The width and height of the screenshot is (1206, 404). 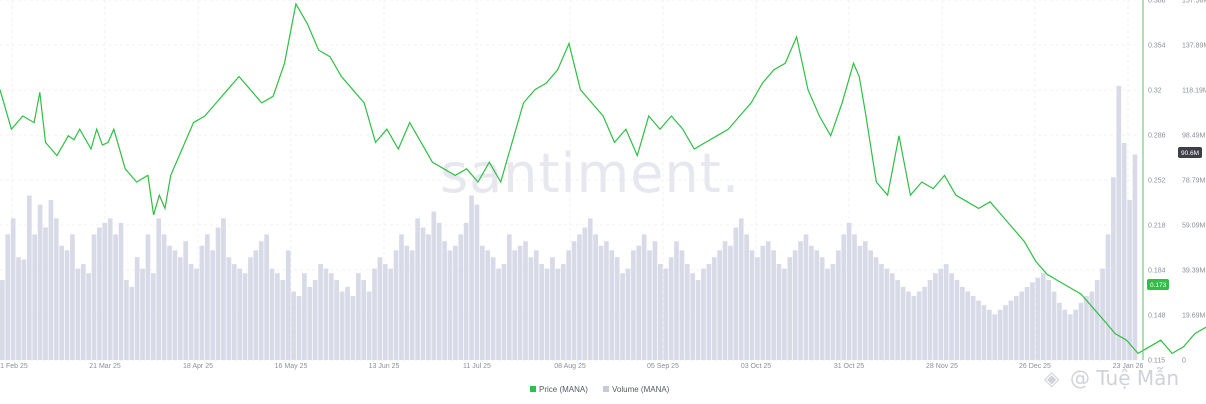 I want to click on volume-tick-label: 118.19M, so click(x=1194, y=91).